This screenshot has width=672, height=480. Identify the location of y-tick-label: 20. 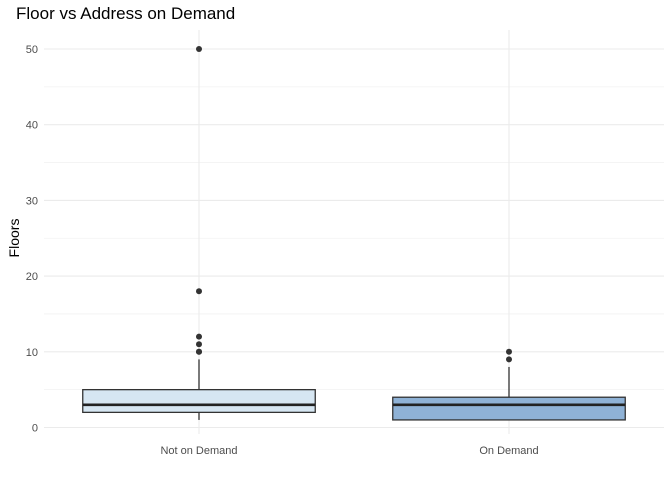
(32, 277).